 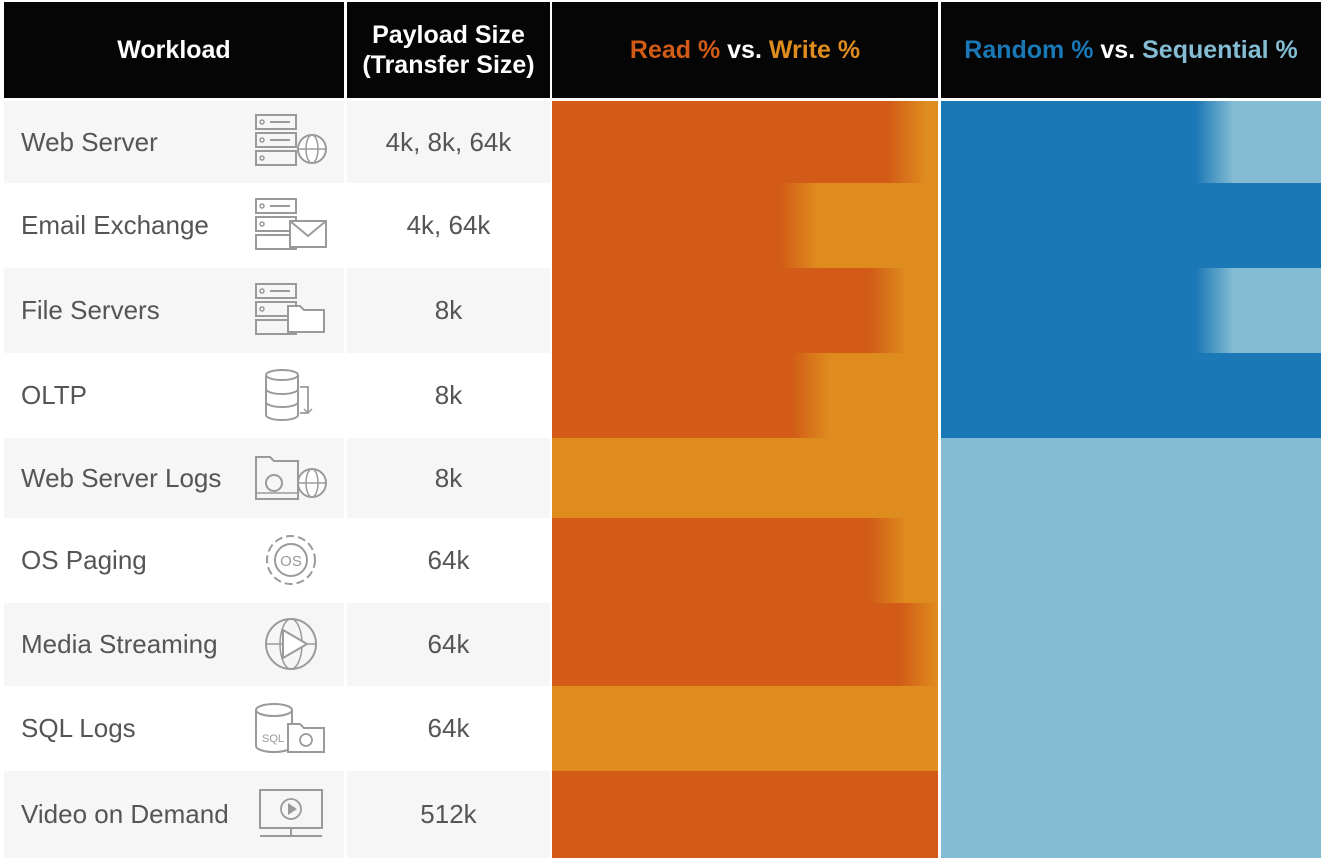 What do you see at coordinates (448, 225) in the screenshot?
I see `payload-size-cell: 4k, 64k` at bounding box center [448, 225].